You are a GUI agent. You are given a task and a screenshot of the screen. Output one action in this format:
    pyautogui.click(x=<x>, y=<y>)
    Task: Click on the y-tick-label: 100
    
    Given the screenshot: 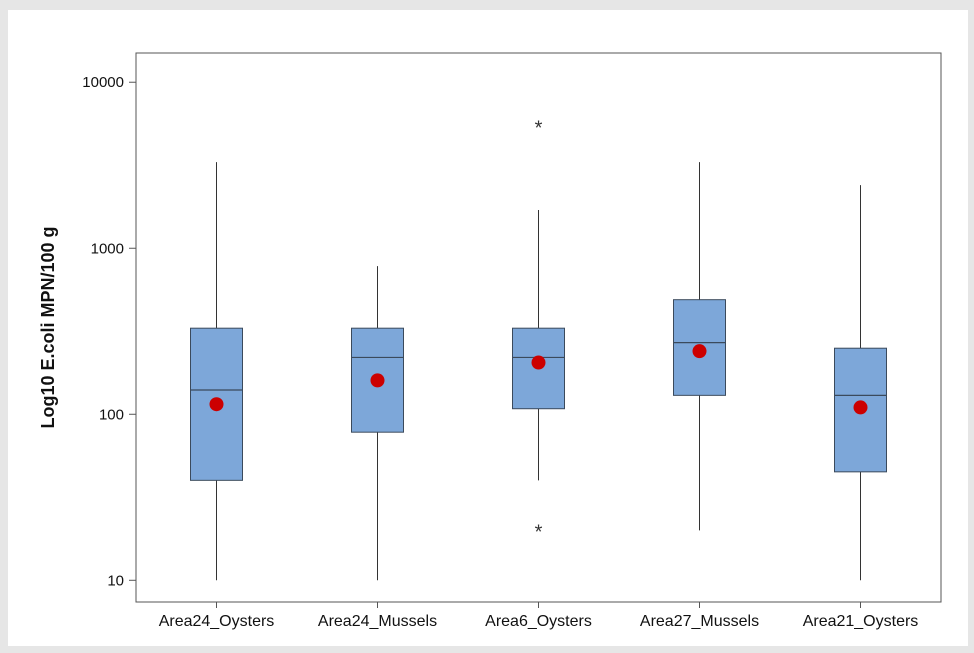 What is the action you would take?
    pyautogui.click(x=111, y=414)
    